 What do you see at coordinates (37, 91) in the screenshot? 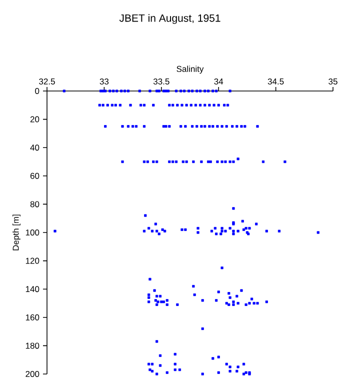
I see `y-tick-label: 0` at bounding box center [37, 91].